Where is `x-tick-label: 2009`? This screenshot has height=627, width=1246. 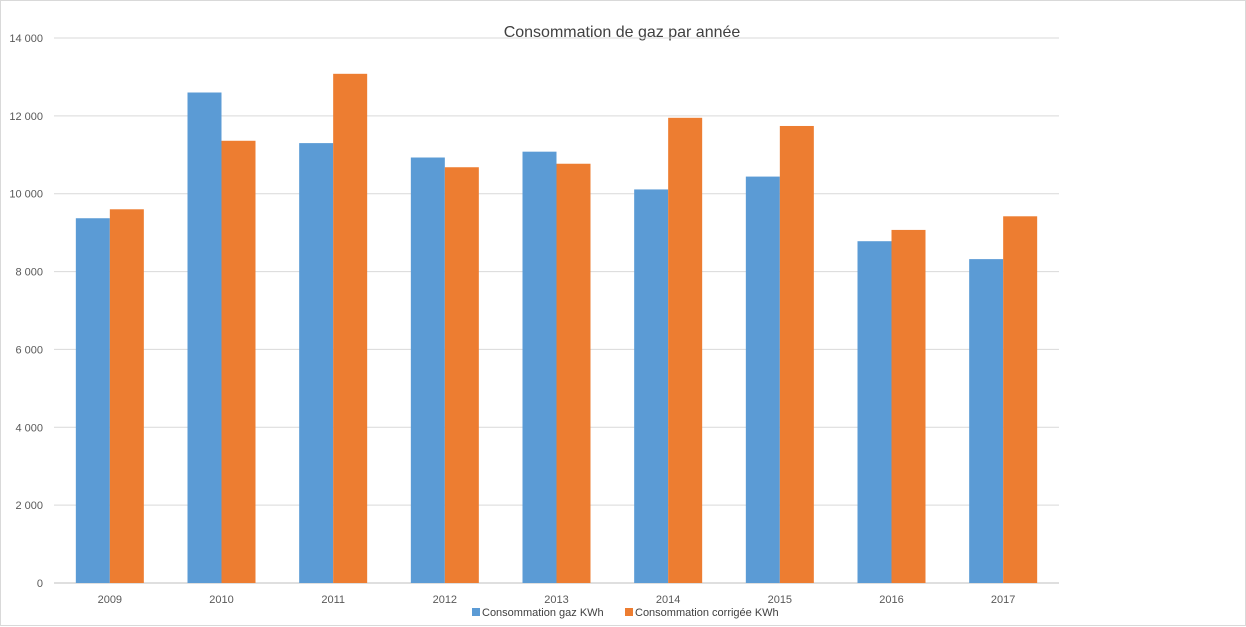
x-tick-label: 2009 is located at coordinates (110, 600).